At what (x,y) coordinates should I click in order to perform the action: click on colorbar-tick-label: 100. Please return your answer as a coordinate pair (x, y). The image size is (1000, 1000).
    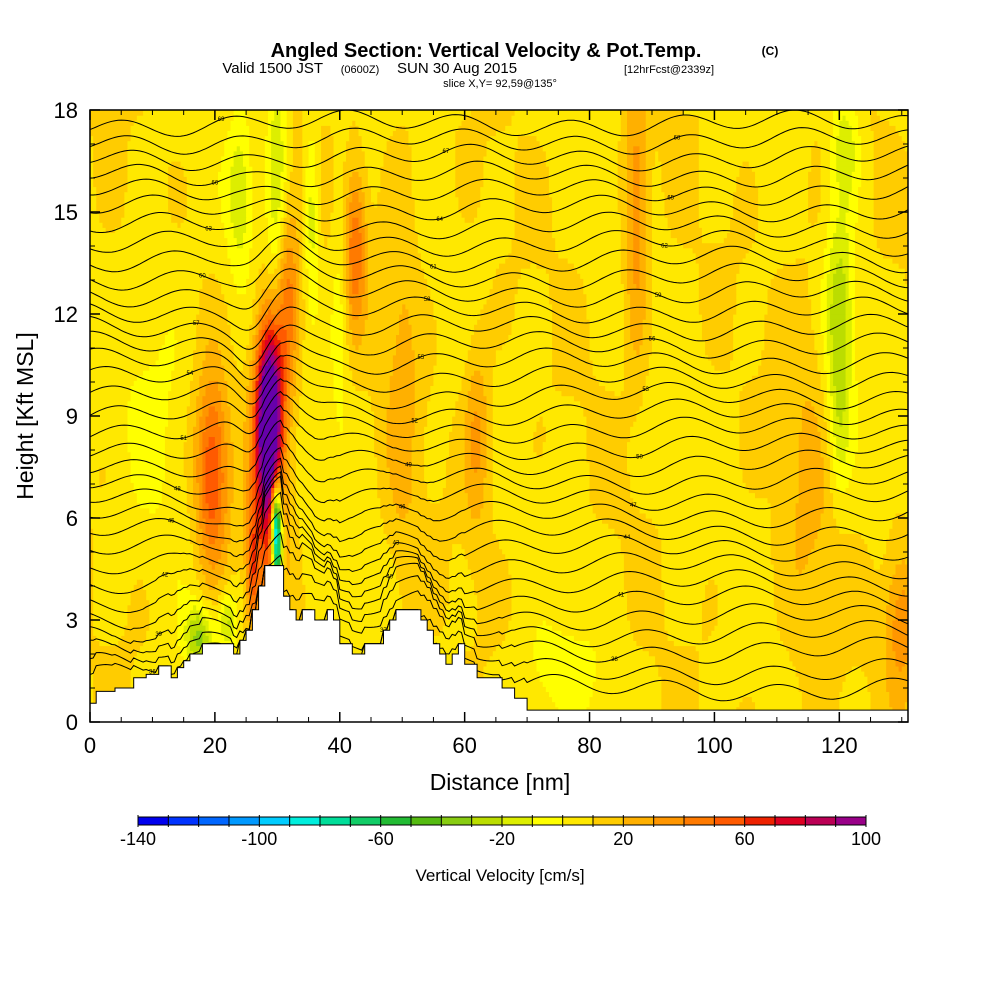
    Looking at the image, I should click on (866, 839).